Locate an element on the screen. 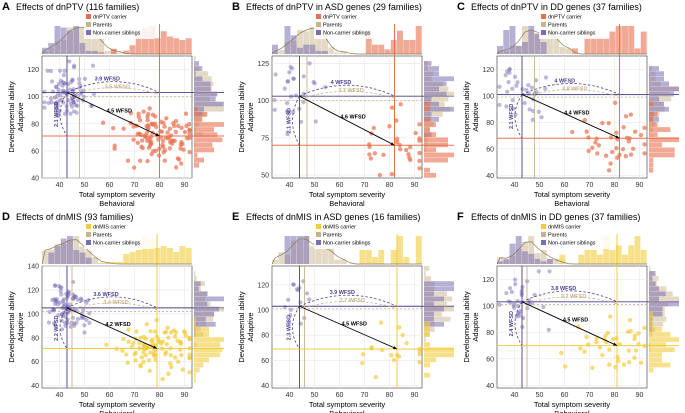 Image resolution: width=685 pixels, height=413 pixels. horizontal-effect-label: 3.6 WFSD is located at coordinates (105, 295).